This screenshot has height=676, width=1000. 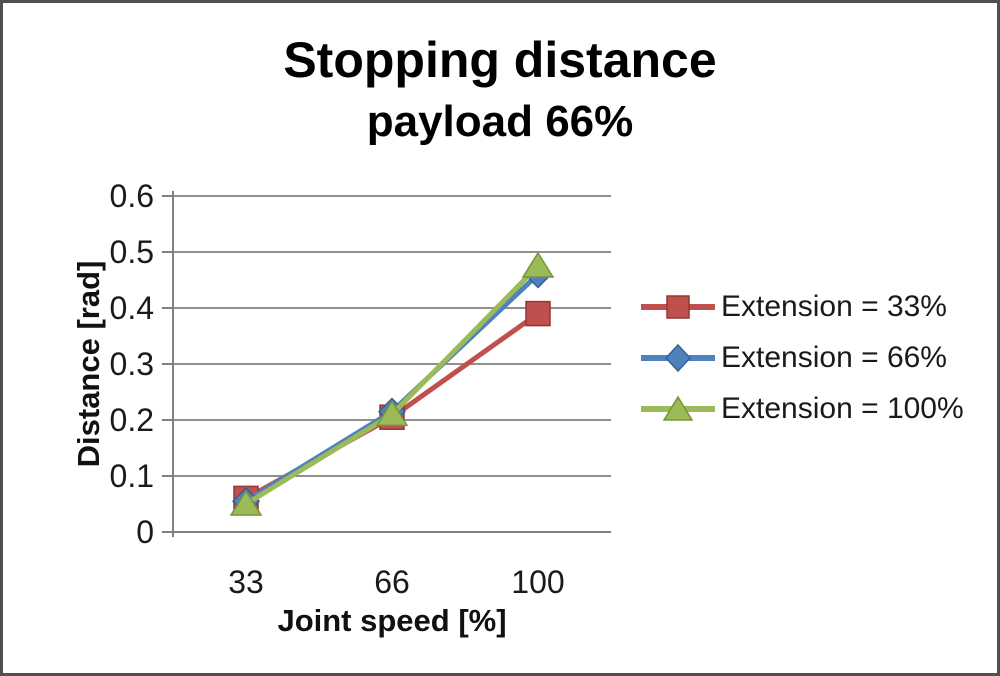 I want to click on y-tick-label: 0.5, so click(x=132, y=252).